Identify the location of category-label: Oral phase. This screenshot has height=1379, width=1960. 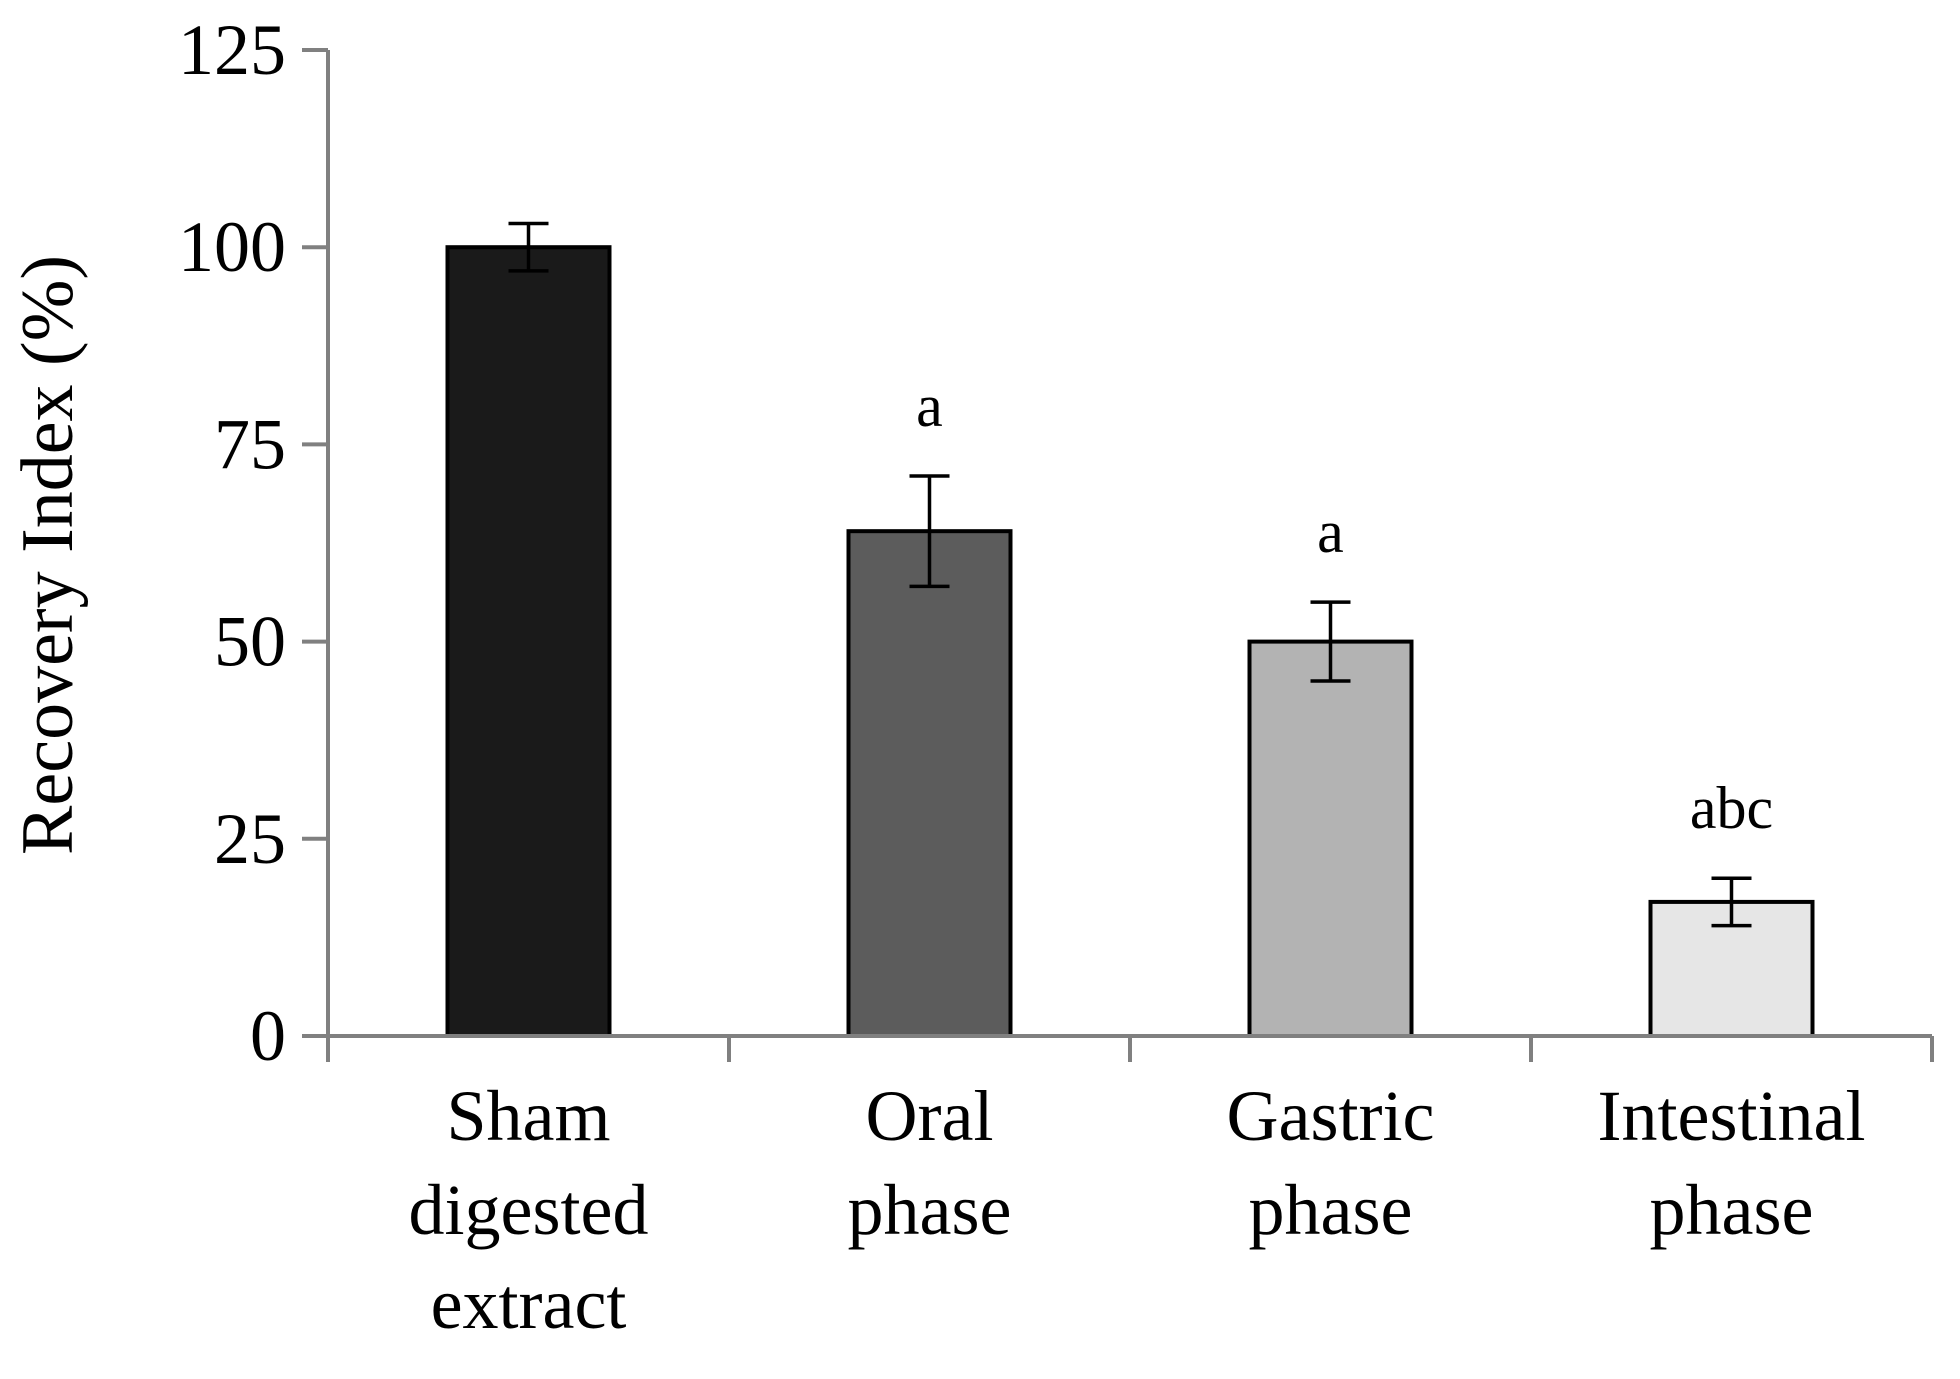
(930, 1163).